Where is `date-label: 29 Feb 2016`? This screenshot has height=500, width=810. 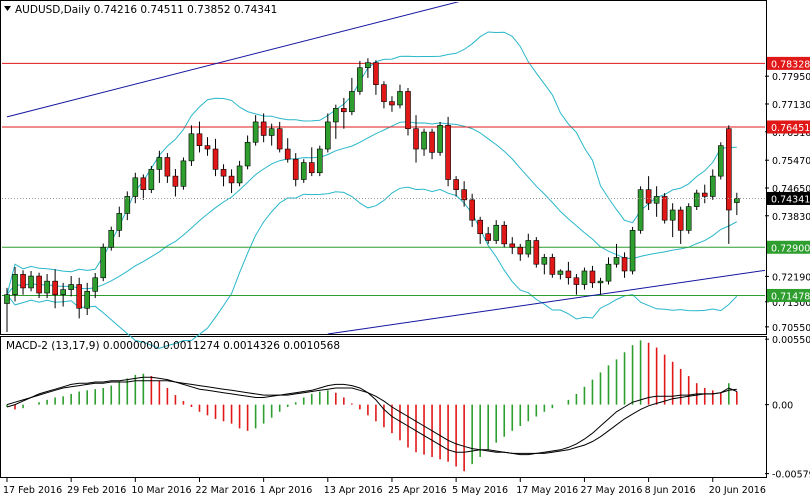
date-label: 29 Feb 2016 is located at coordinates (96, 490).